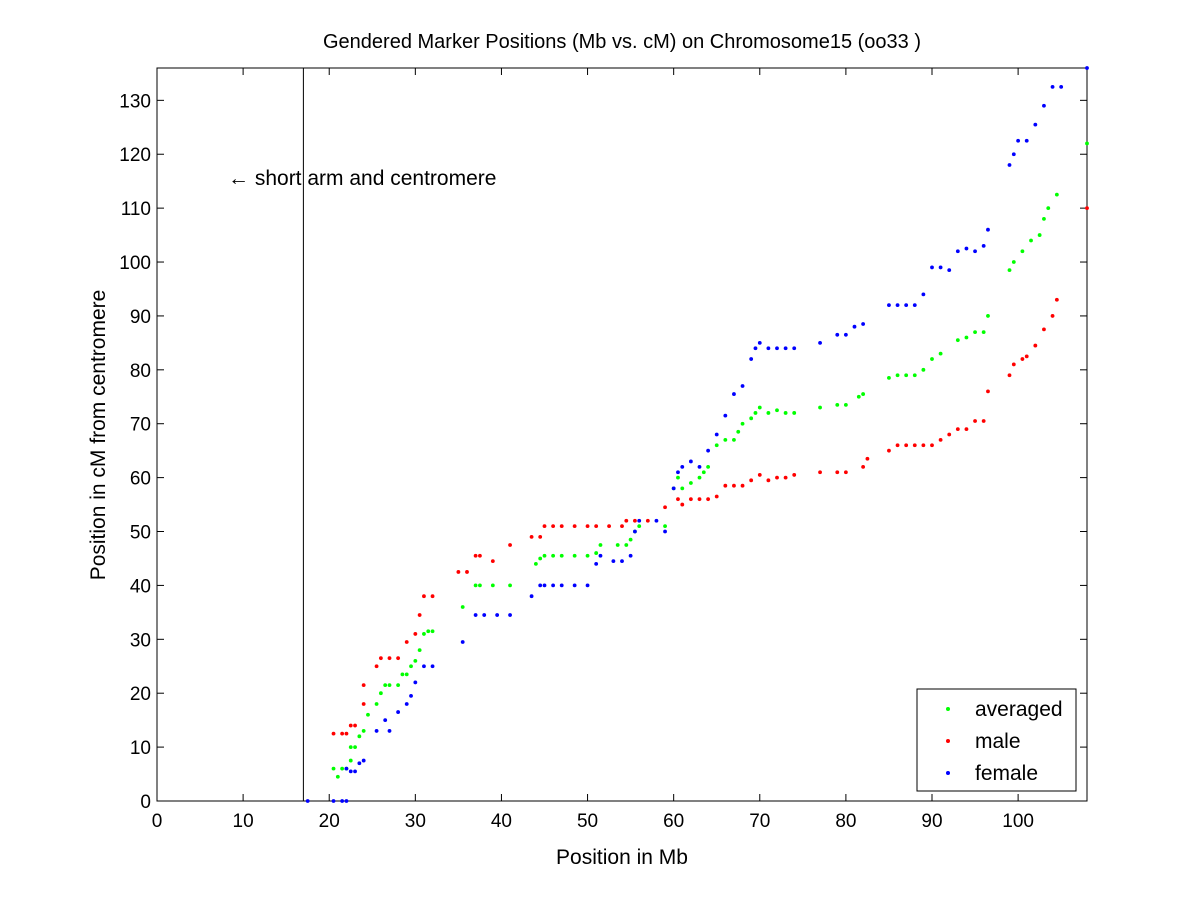 The width and height of the screenshot is (1200, 900). I want to click on x-tick-label: 0, so click(157, 821).